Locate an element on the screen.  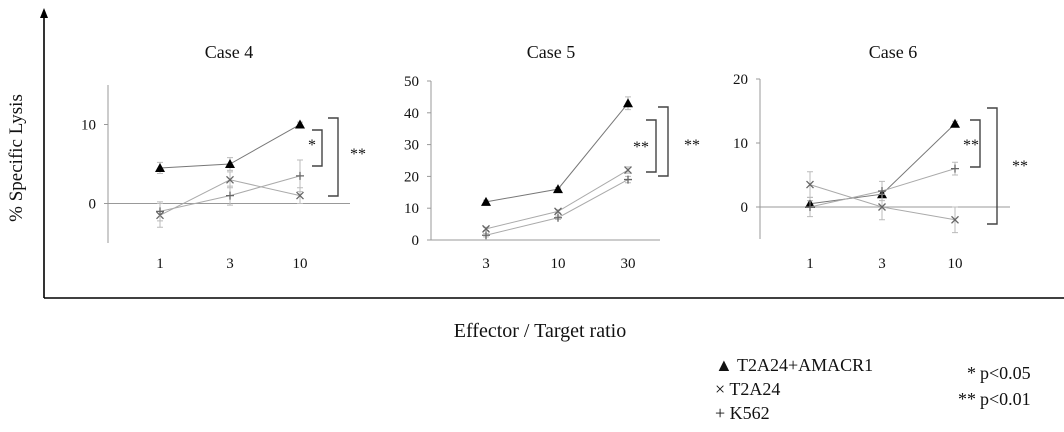
significance-legend: * p<0.05 ** p<0.01 is located at coordinates (990, 386).